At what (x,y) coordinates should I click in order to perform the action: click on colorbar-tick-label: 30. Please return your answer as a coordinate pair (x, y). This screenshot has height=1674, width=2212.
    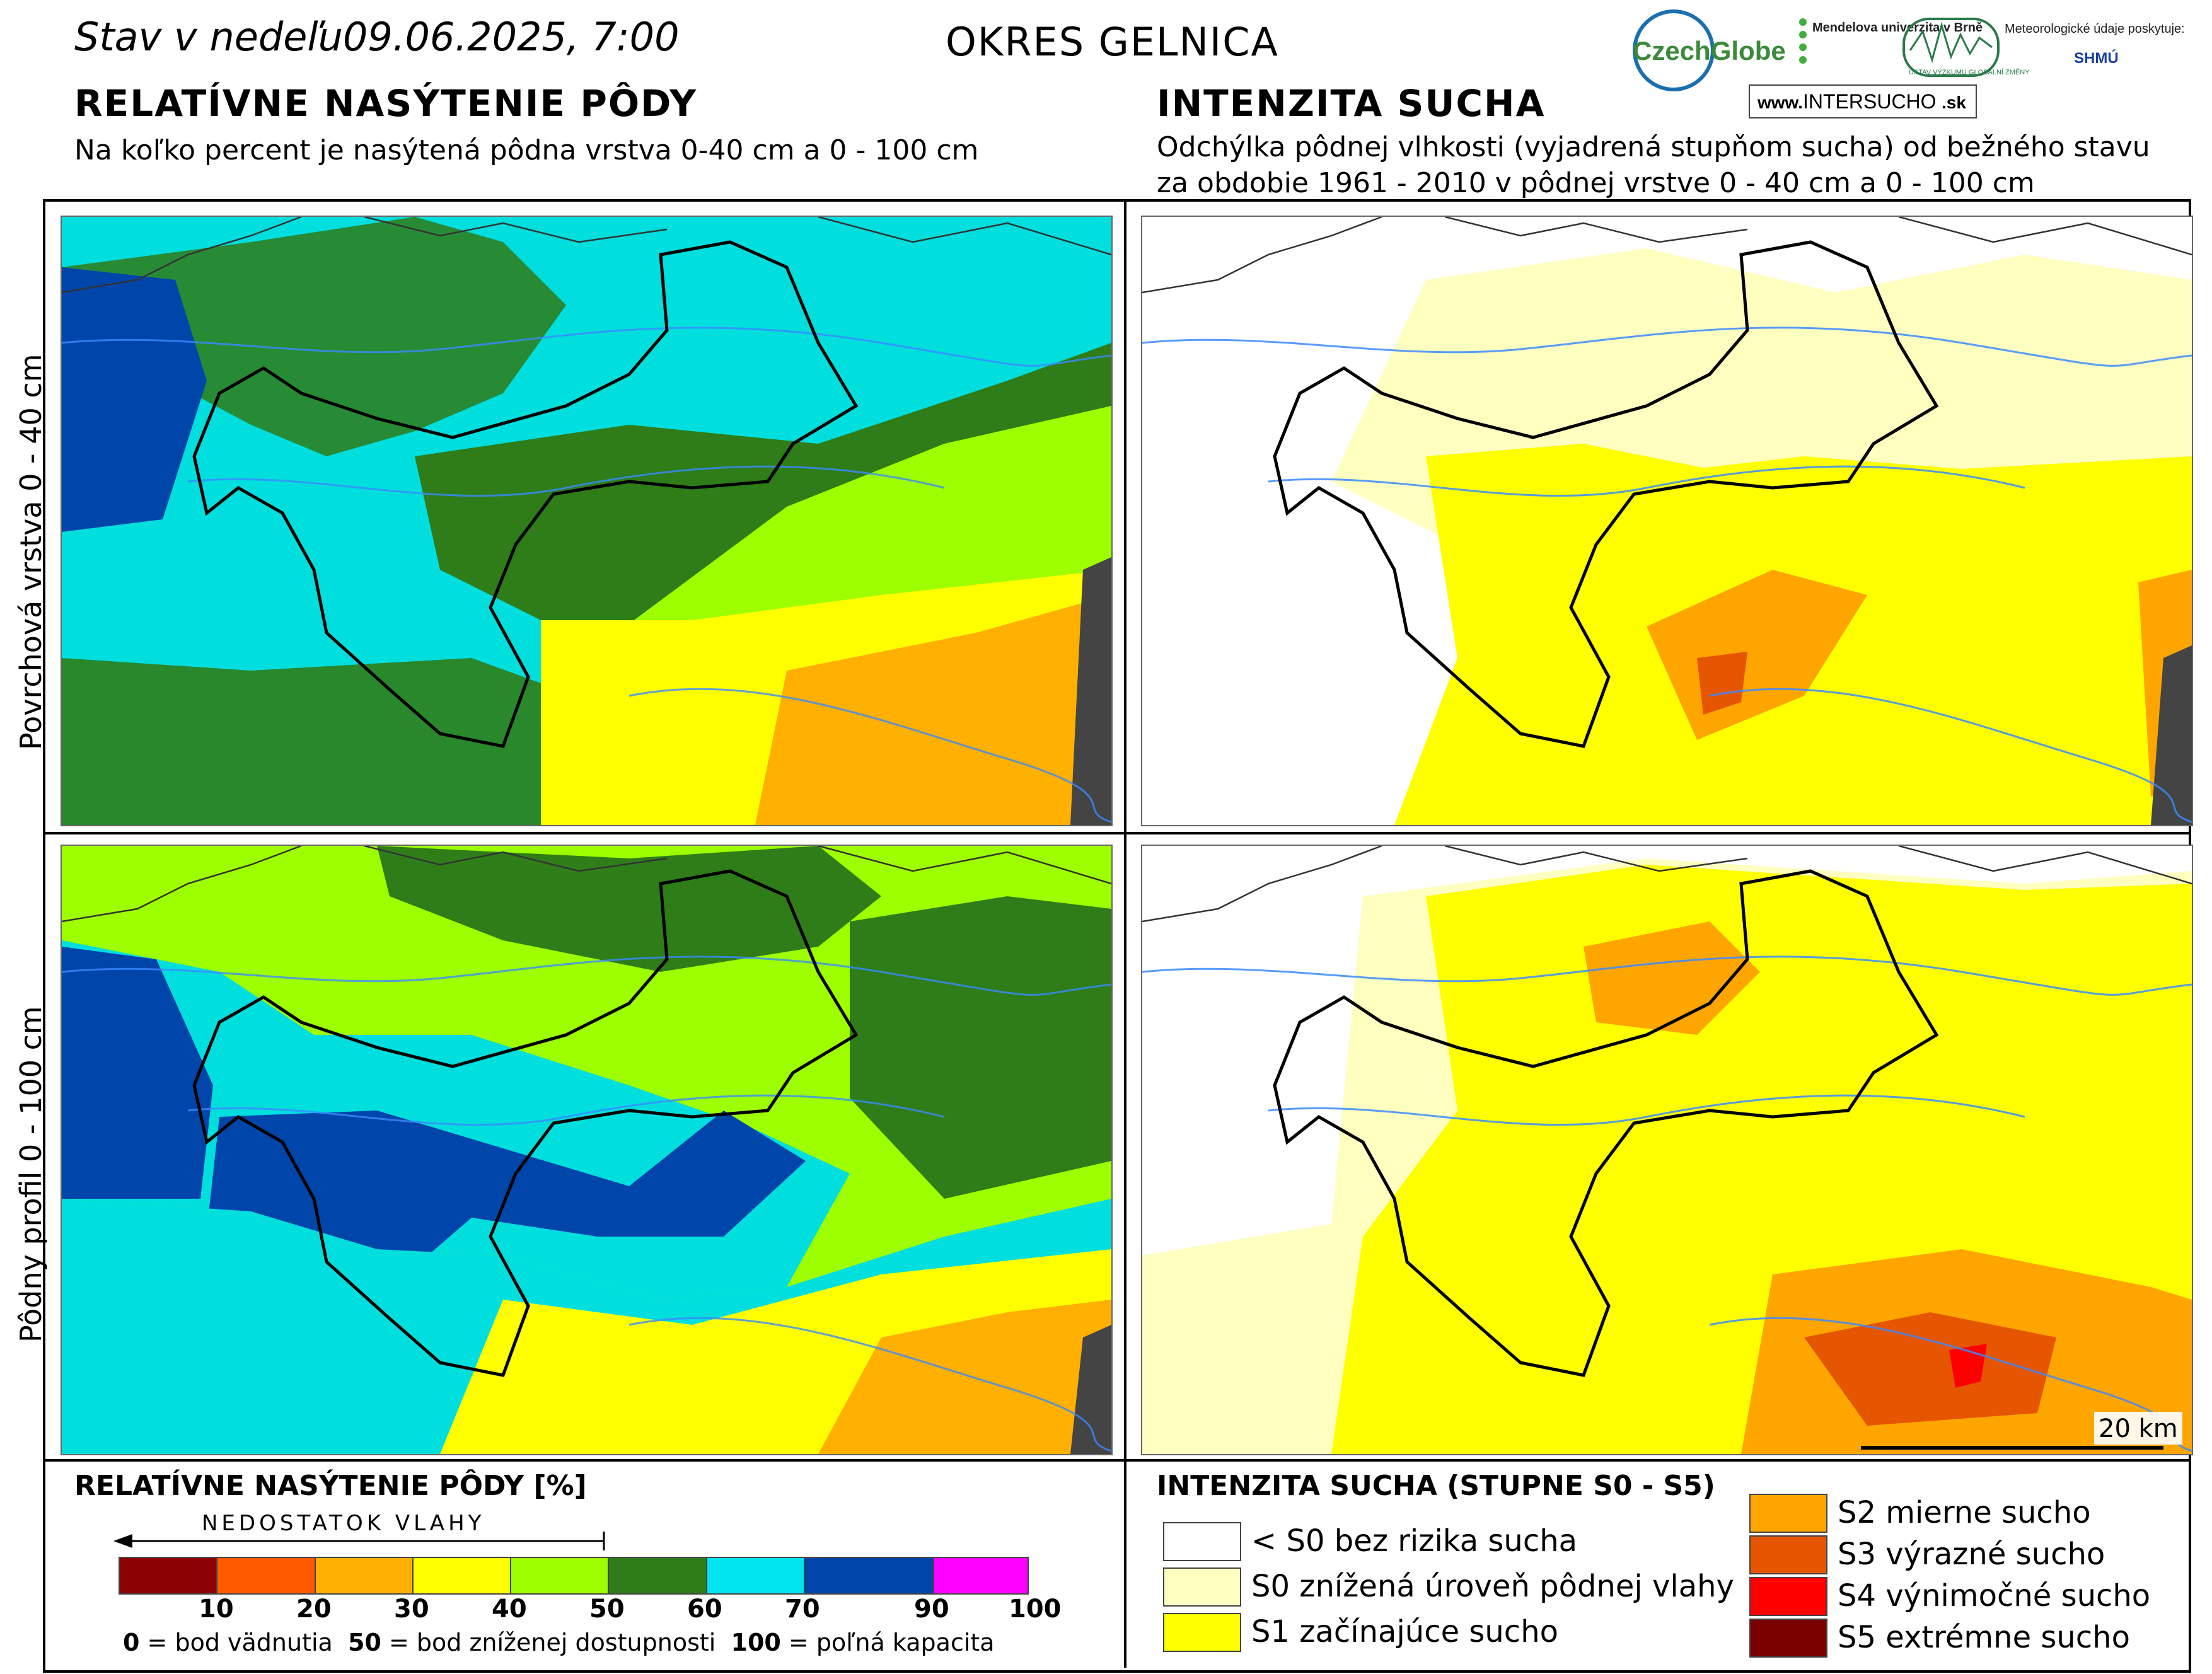
    Looking at the image, I should click on (411, 1609).